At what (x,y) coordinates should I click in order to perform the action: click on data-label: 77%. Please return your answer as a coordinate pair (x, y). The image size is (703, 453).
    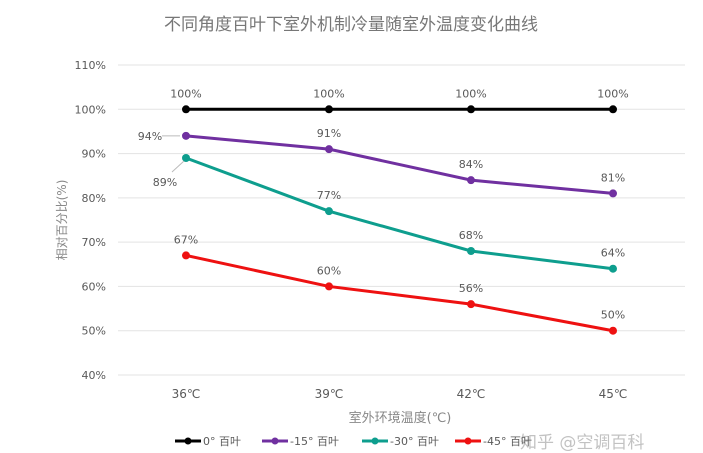
    Looking at the image, I should click on (329, 195).